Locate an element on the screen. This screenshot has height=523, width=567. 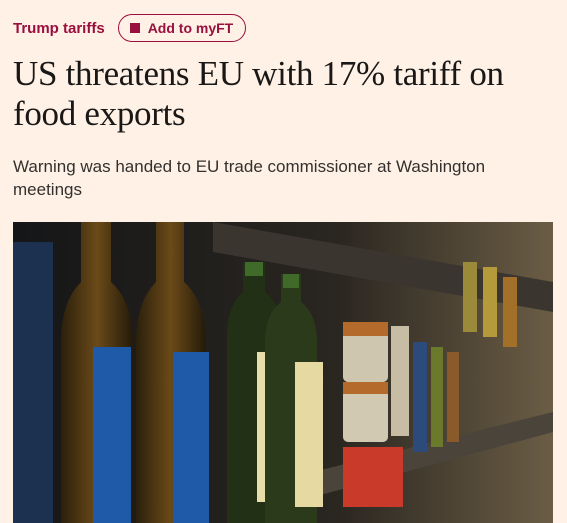
topic-bar: Trump tariffs Add to myFT is located at coordinates (130, 28).